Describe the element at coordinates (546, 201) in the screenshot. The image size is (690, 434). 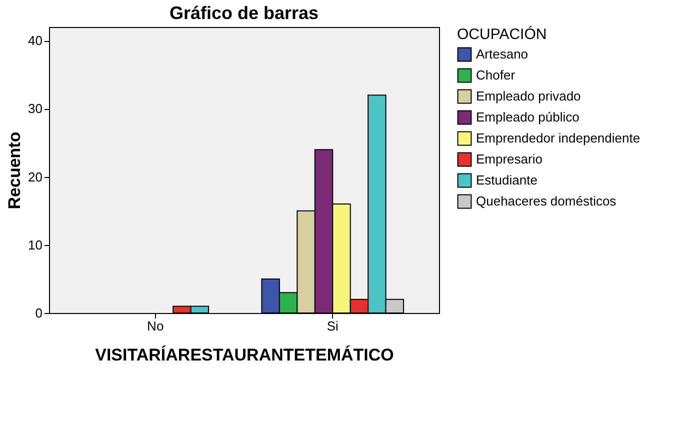
I see `legend-label: Quehaceres domésticos` at that location.